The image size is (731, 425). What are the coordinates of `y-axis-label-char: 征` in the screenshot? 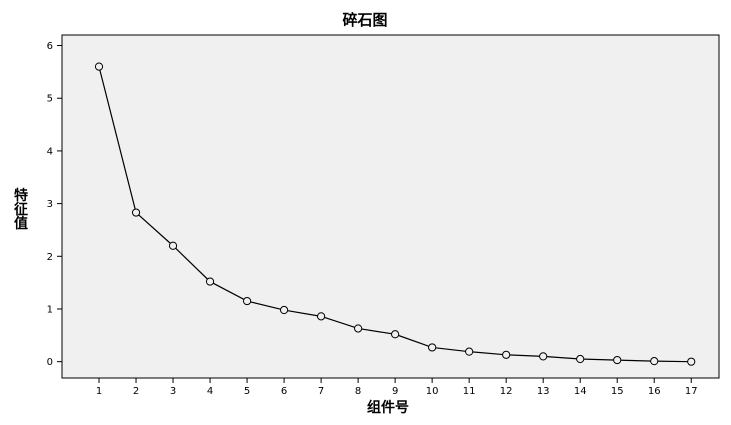 It's located at (21, 209).